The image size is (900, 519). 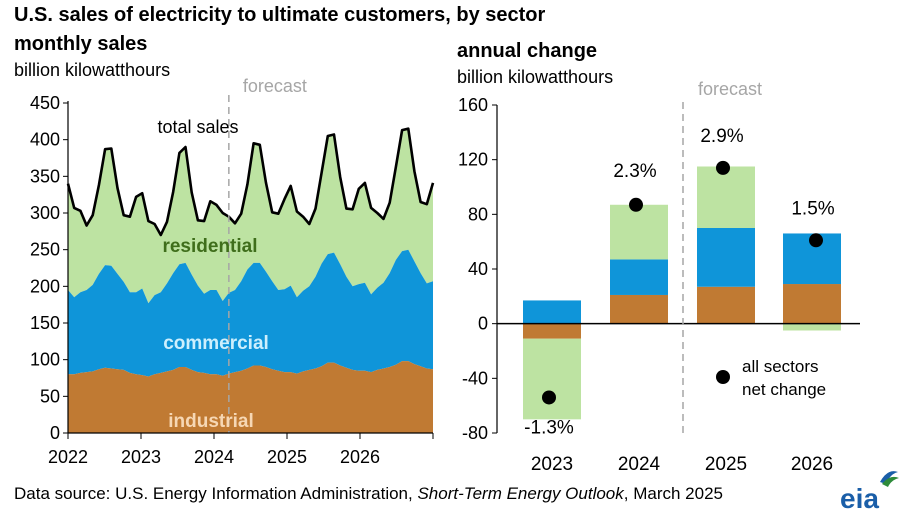 I want to click on total-sales-line, so click(x=250, y=182).